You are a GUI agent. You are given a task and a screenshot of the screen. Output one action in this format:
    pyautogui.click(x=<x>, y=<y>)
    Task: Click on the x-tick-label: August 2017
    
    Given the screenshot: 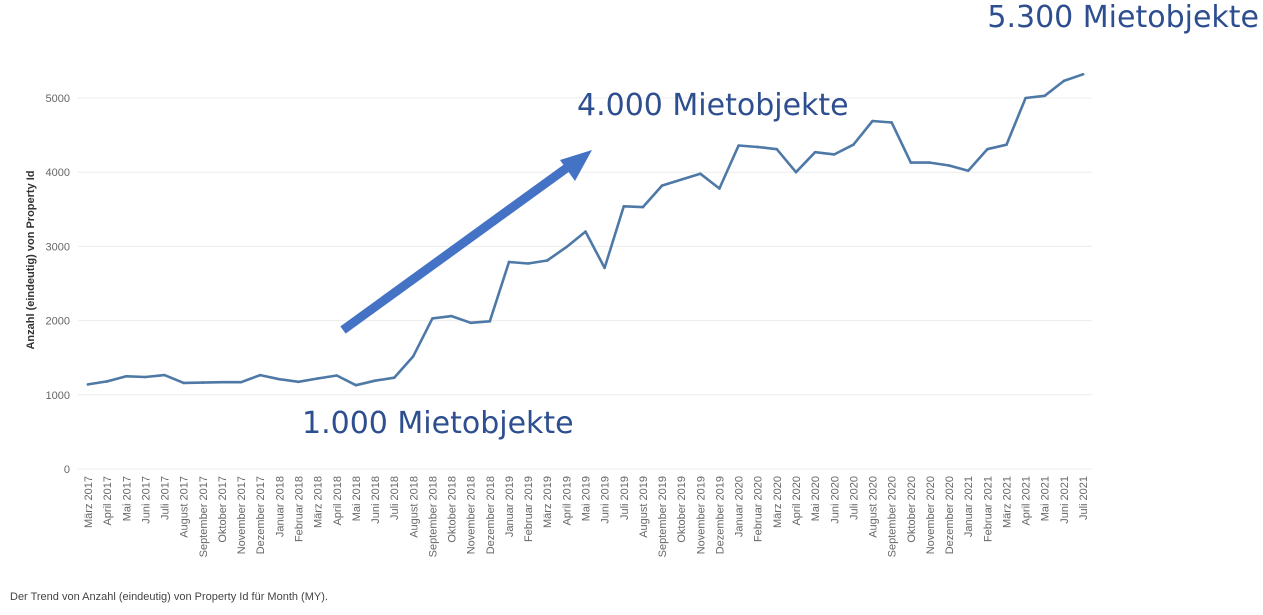 What is the action you would take?
    pyautogui.click(x=185, y=507)
    